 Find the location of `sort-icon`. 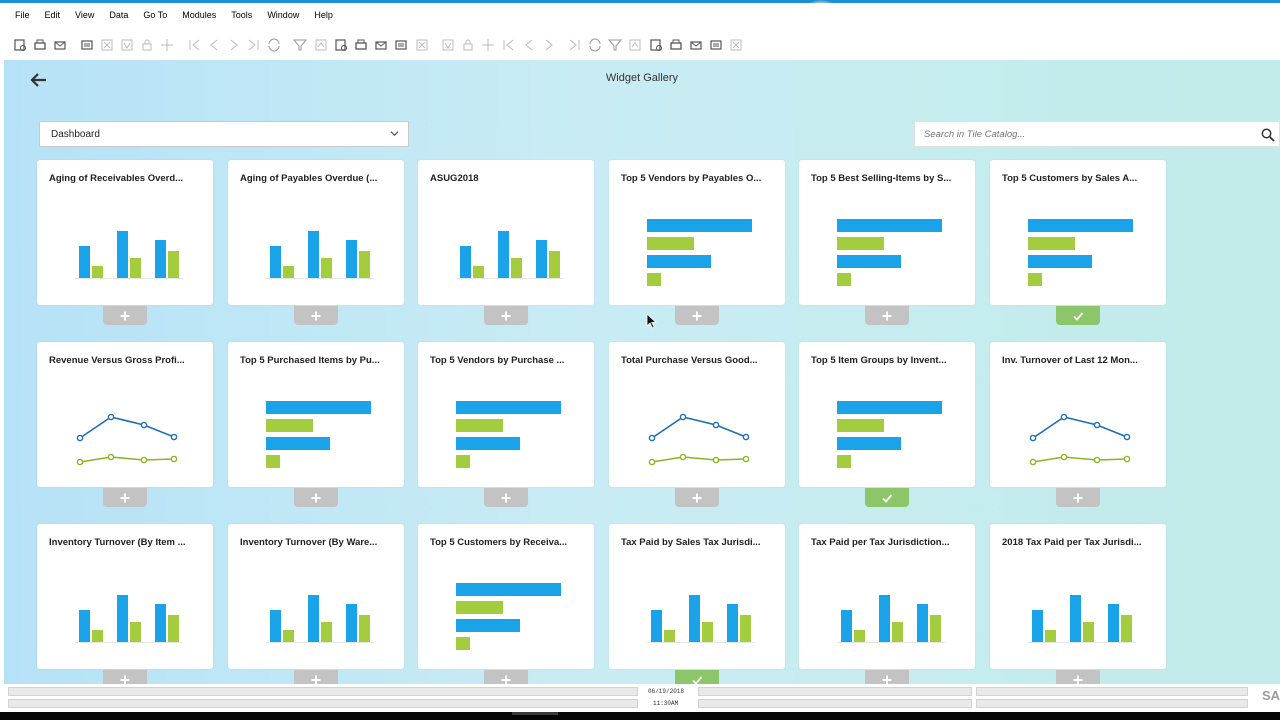

sort-icon is located at coordinates (321, 45).